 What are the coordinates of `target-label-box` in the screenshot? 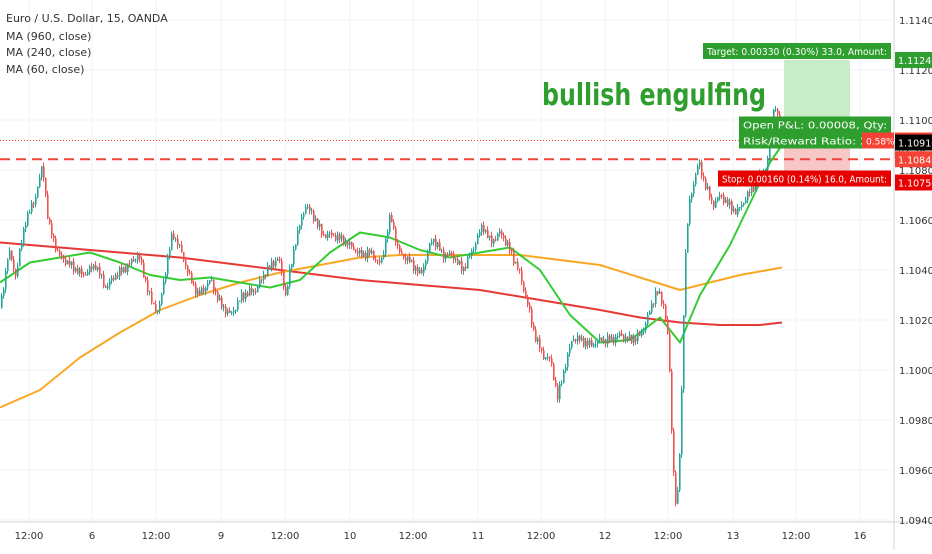 It's located at (797, 51).